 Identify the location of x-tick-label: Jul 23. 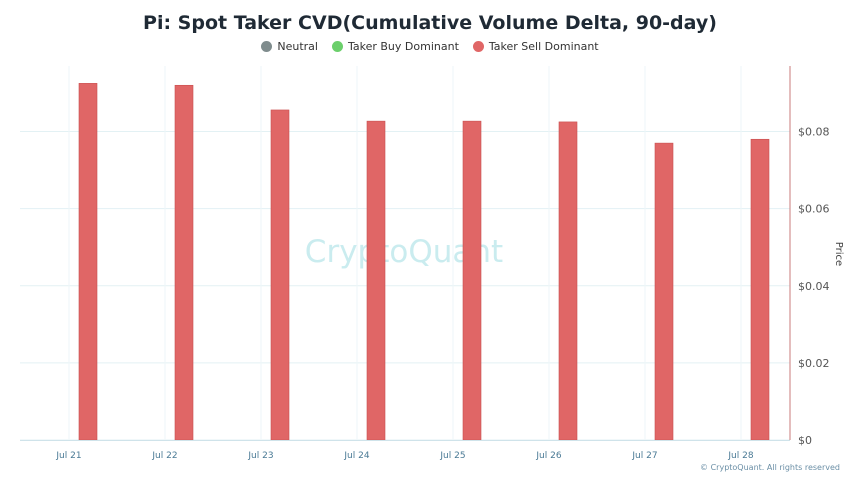
(260, 456).